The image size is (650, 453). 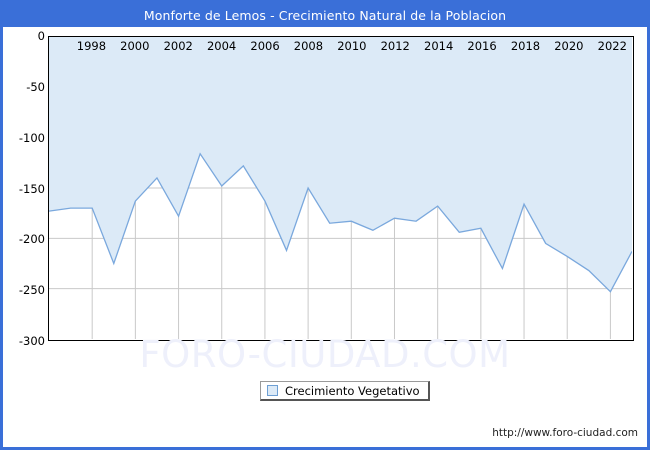 What do you see at coordinates (569, 46) in the screenshot?
I see `x-tick-label: 2020` at bounding box center [569, 46].